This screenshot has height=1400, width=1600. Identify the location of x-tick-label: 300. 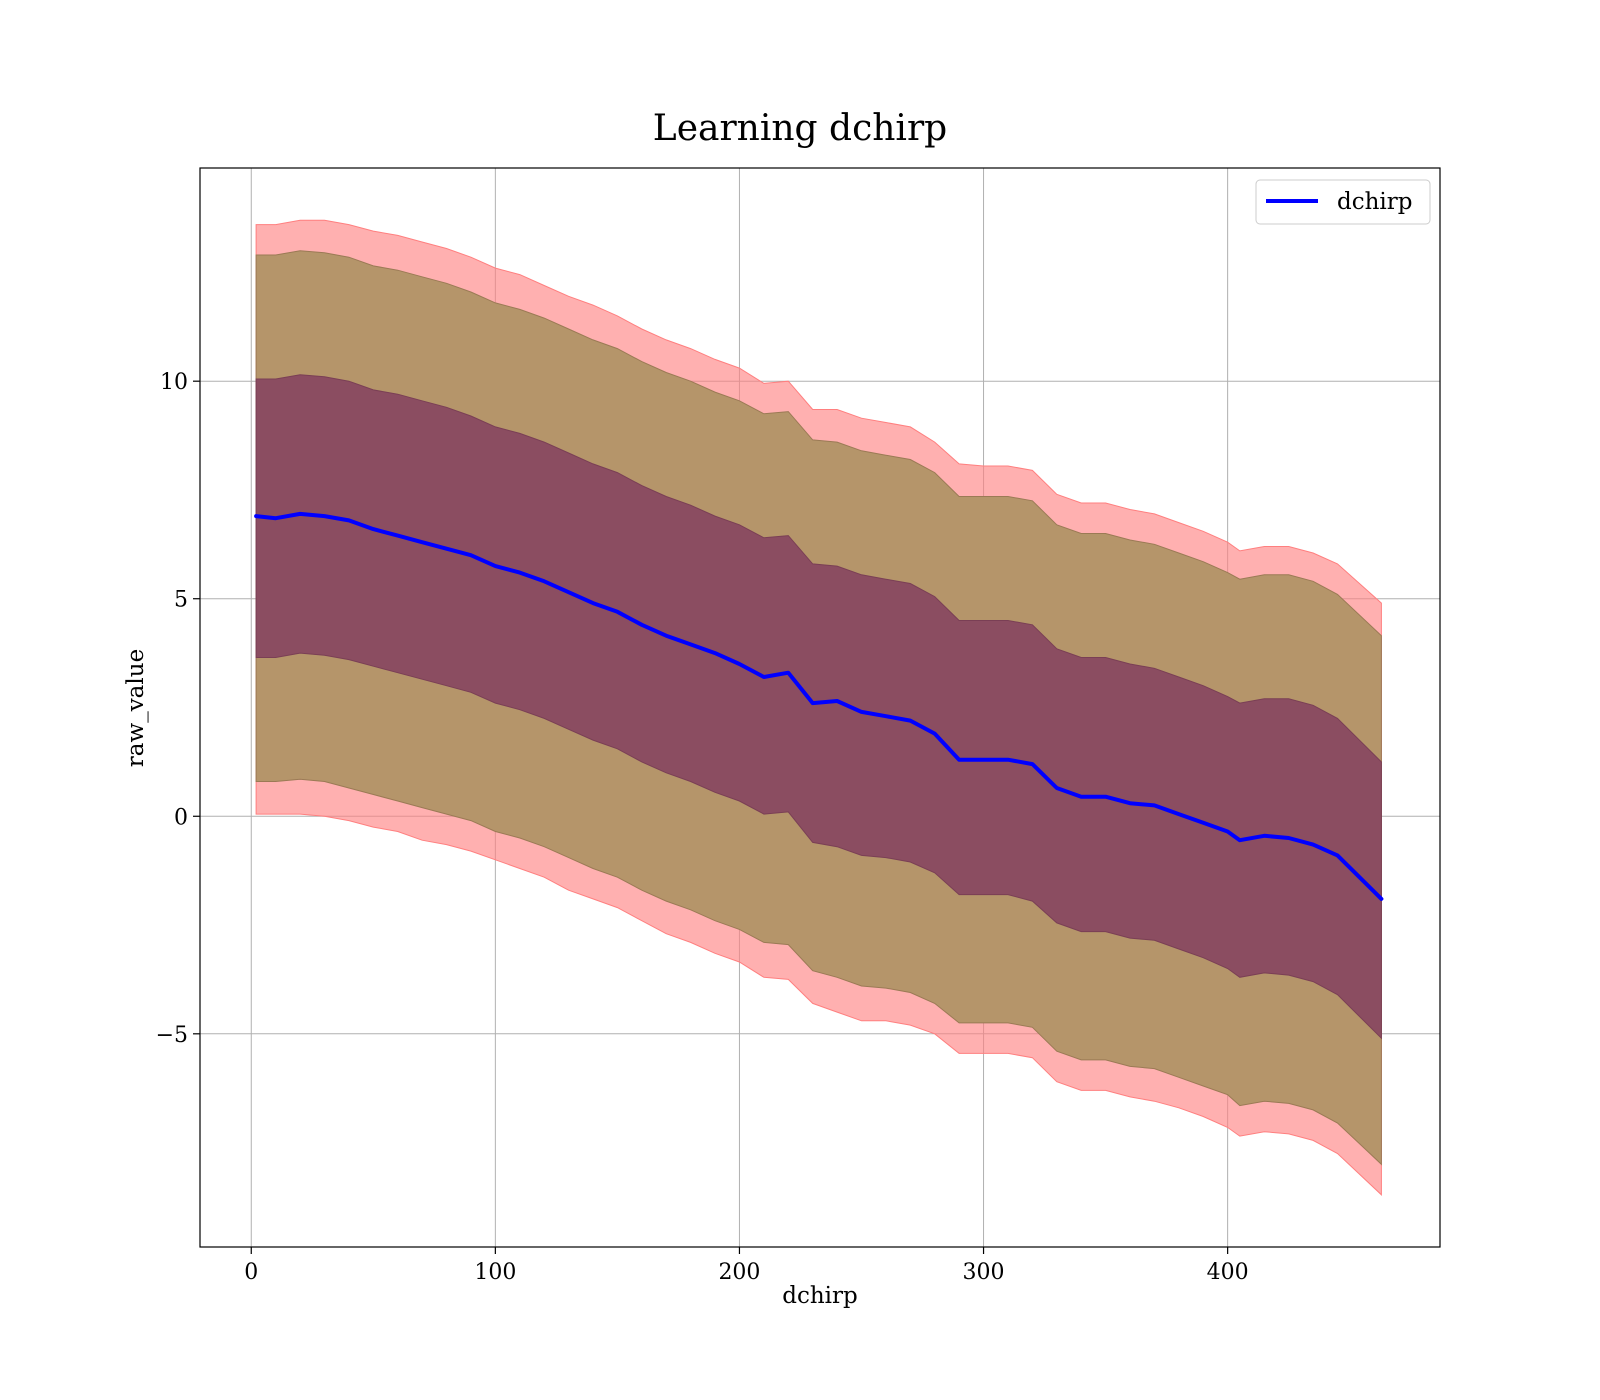
(984, 1272).